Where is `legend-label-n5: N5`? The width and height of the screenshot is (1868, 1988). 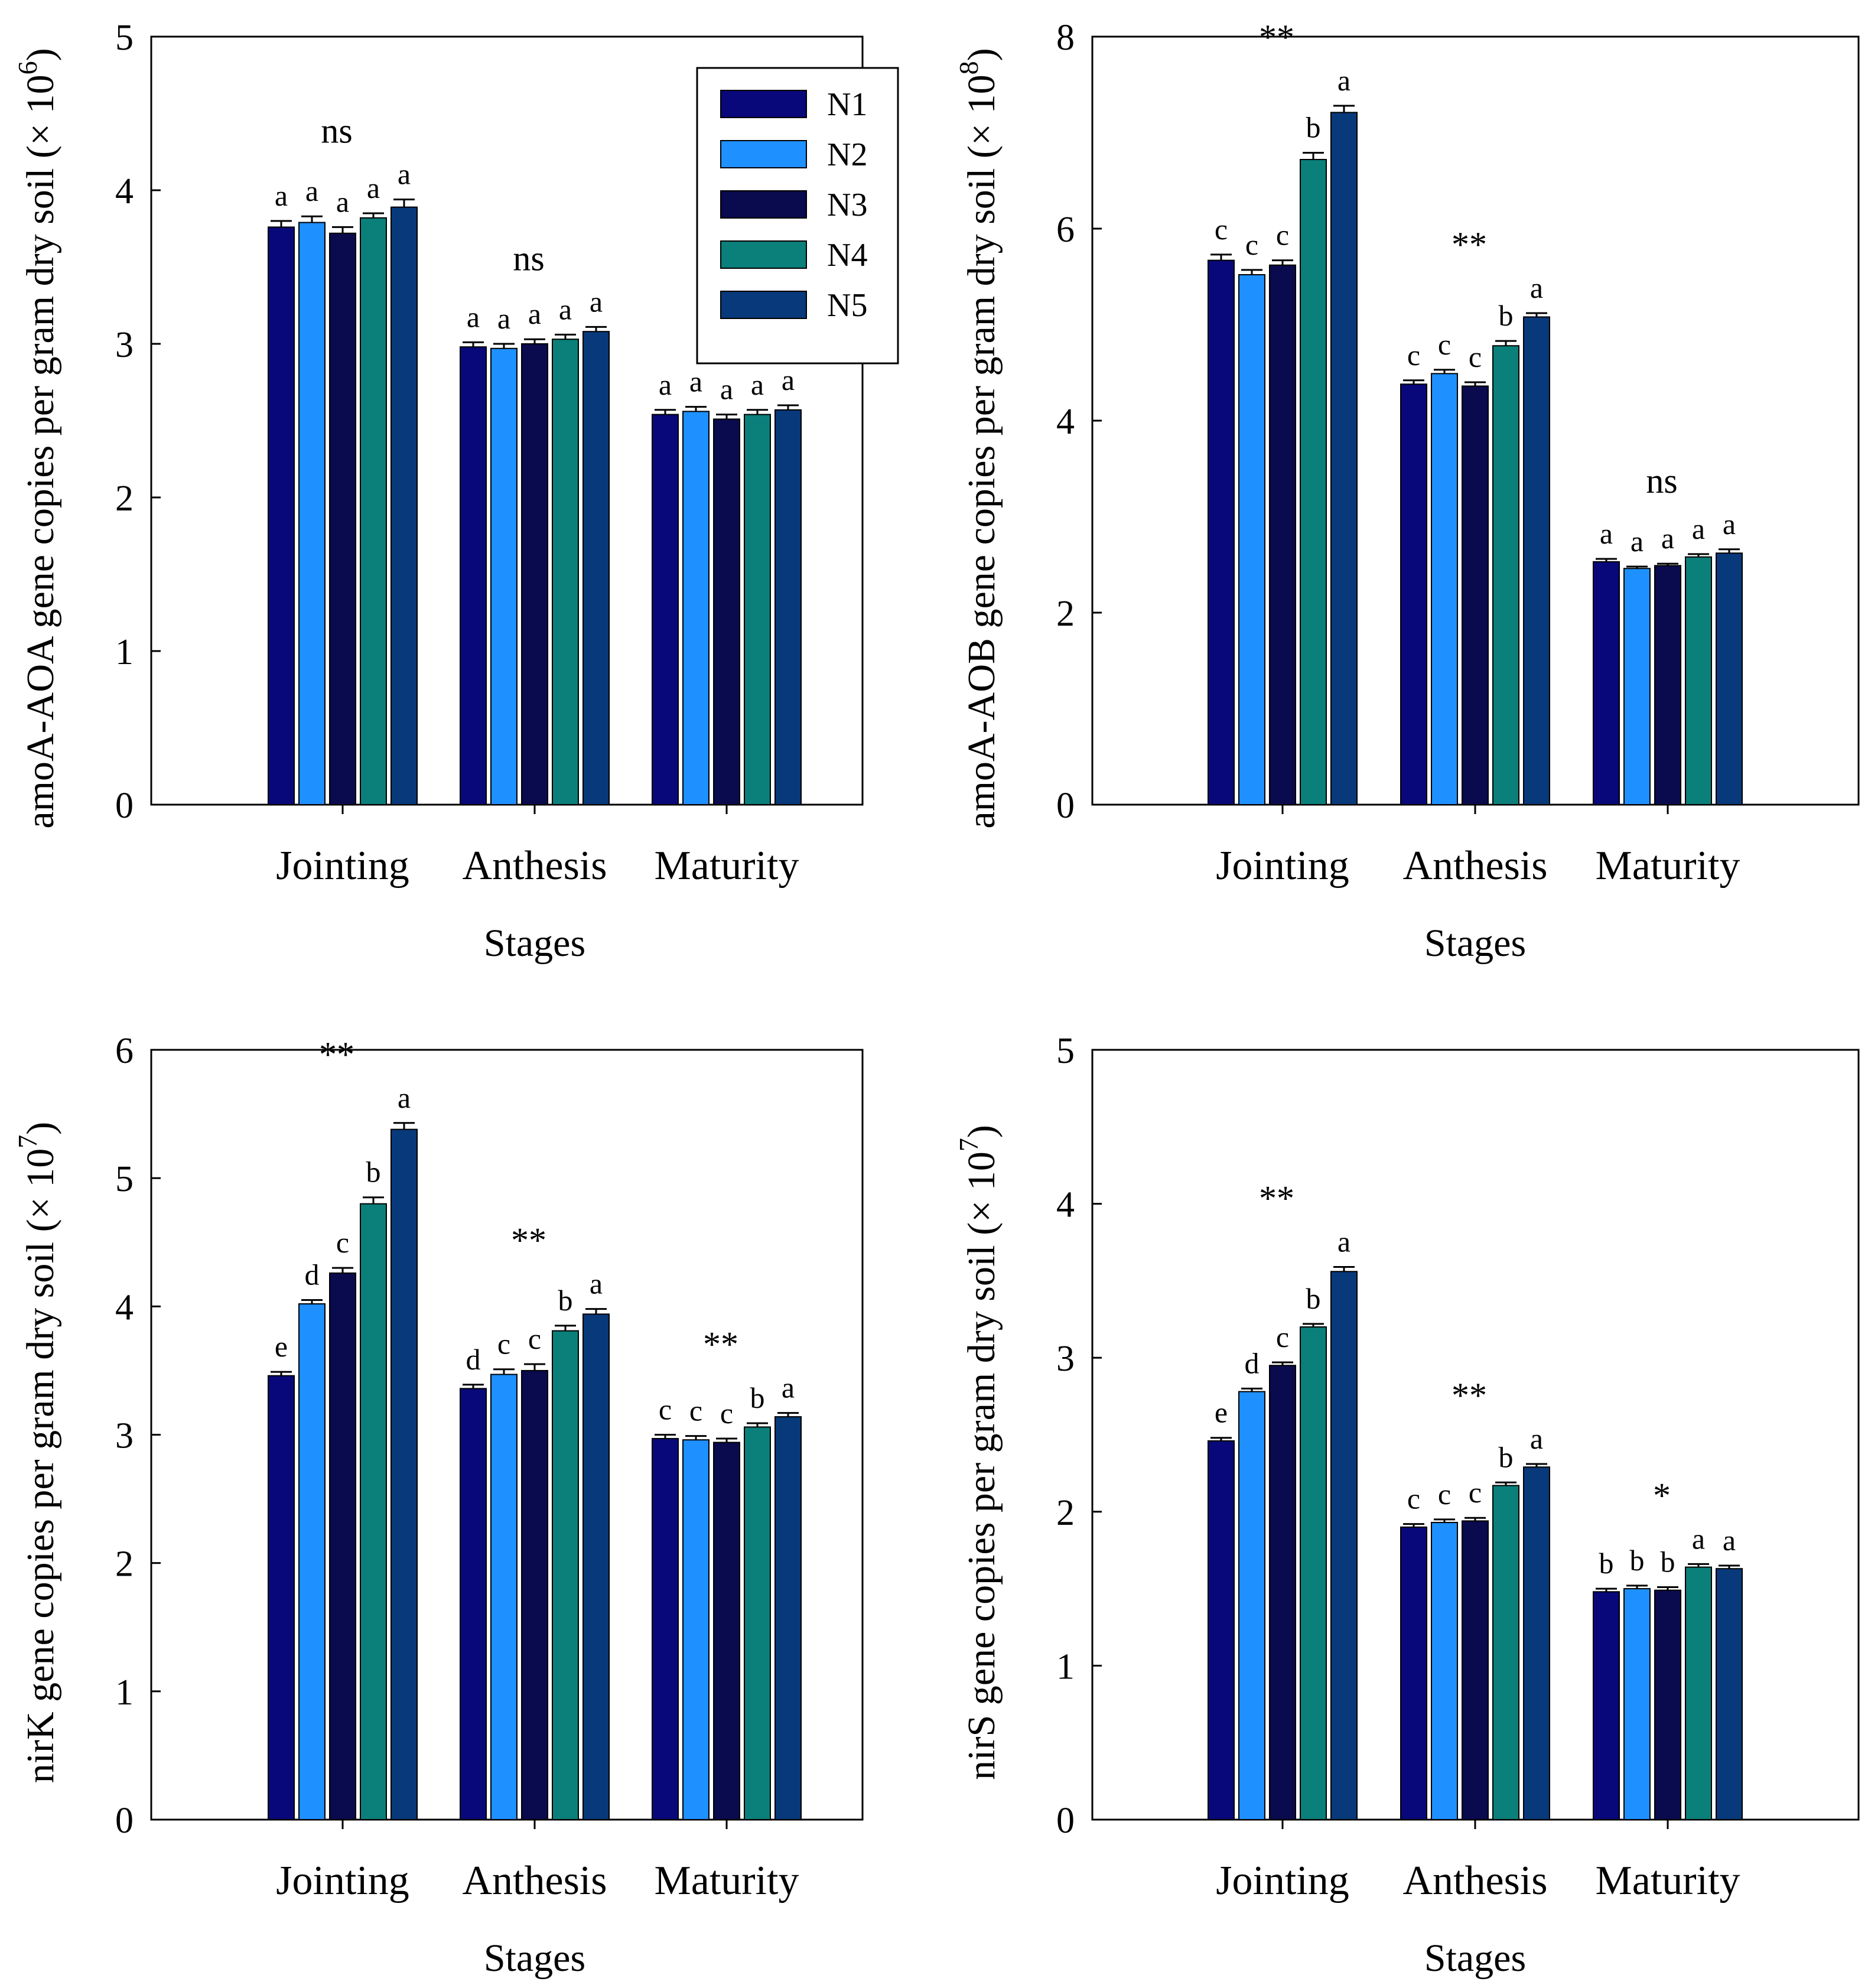
legend-label-n5: N5 is located at coordinates (847, 305).